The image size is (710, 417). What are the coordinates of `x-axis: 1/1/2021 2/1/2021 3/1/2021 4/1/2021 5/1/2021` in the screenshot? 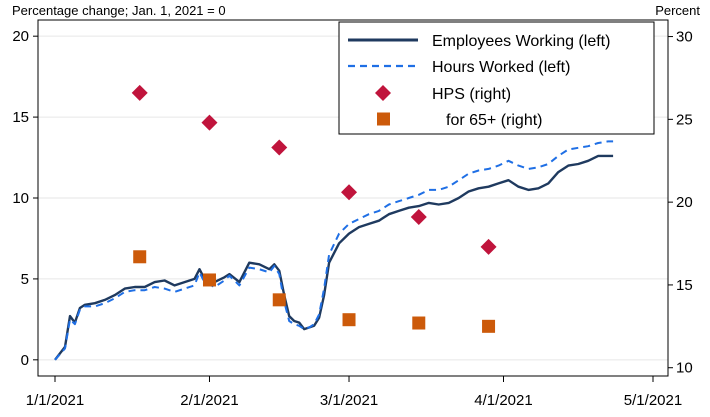 It's located at (354, 392).